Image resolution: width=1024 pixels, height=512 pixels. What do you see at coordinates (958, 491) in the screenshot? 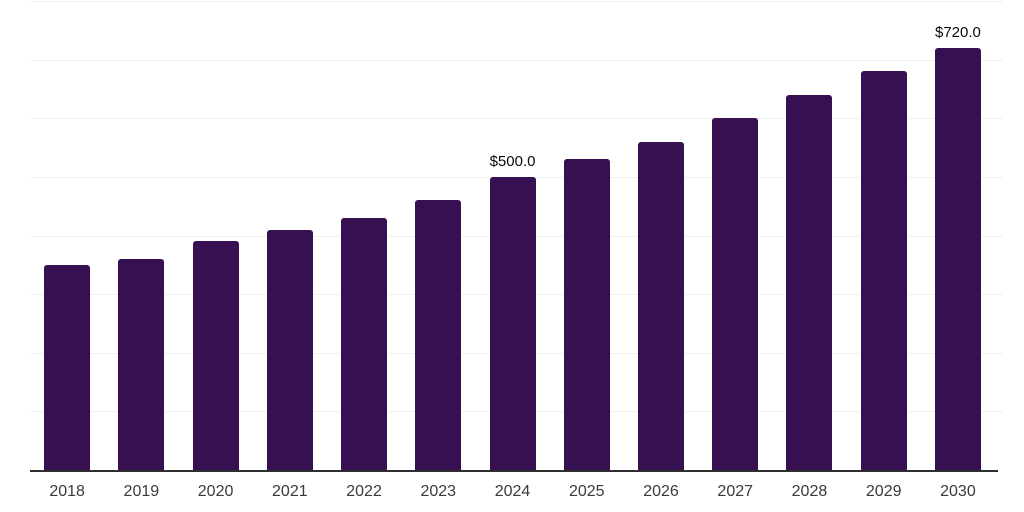
I see `x-tick-label-2030: 2030` at bounding box center [958, 491].